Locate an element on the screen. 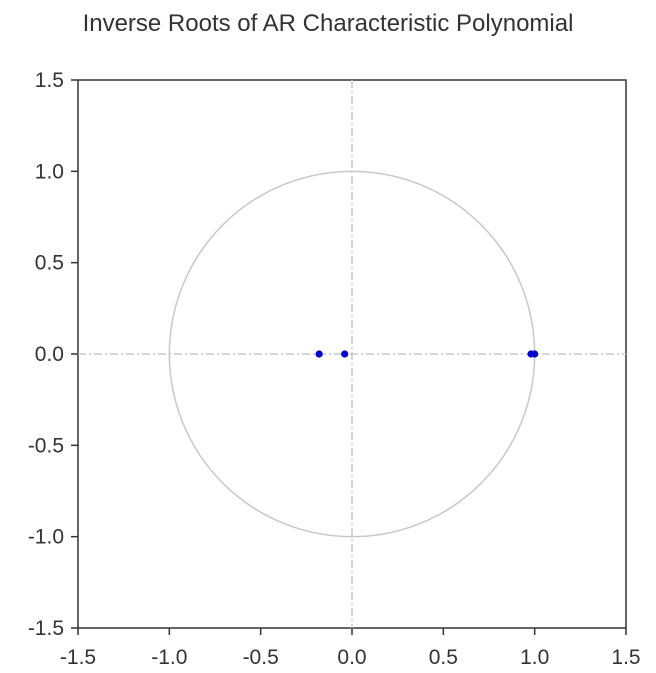 This screenshot has width=656, height=673. x-tick-label: 0.0 is located at coordinates (351, 657).